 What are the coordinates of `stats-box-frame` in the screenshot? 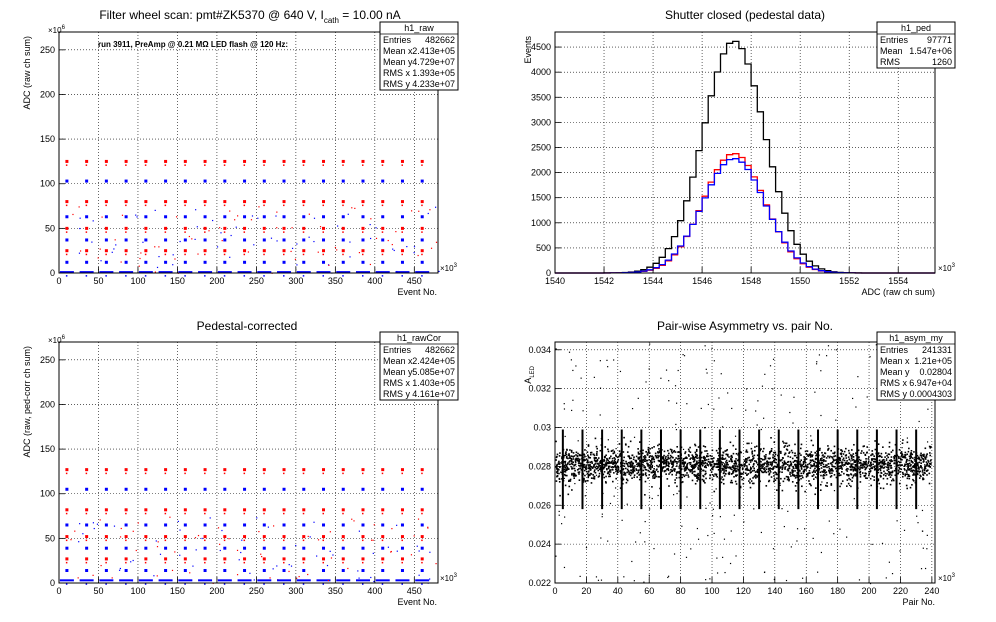 It's located at (419, 366).